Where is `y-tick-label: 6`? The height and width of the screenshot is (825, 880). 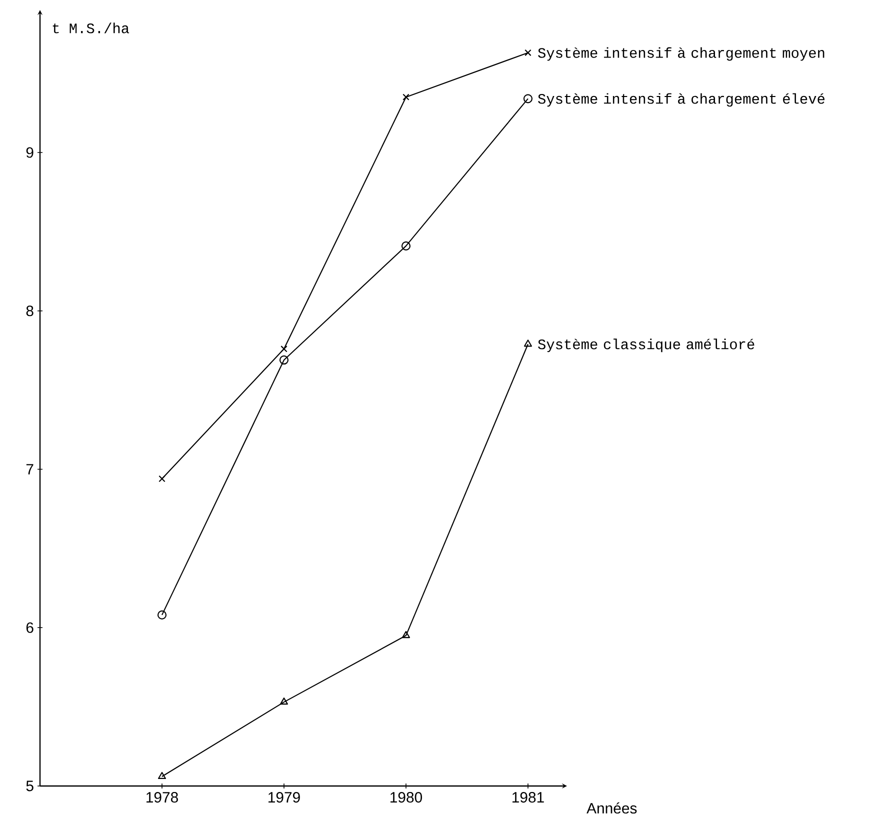 y-tick-label: 6 is located at coordinates (30, 627).